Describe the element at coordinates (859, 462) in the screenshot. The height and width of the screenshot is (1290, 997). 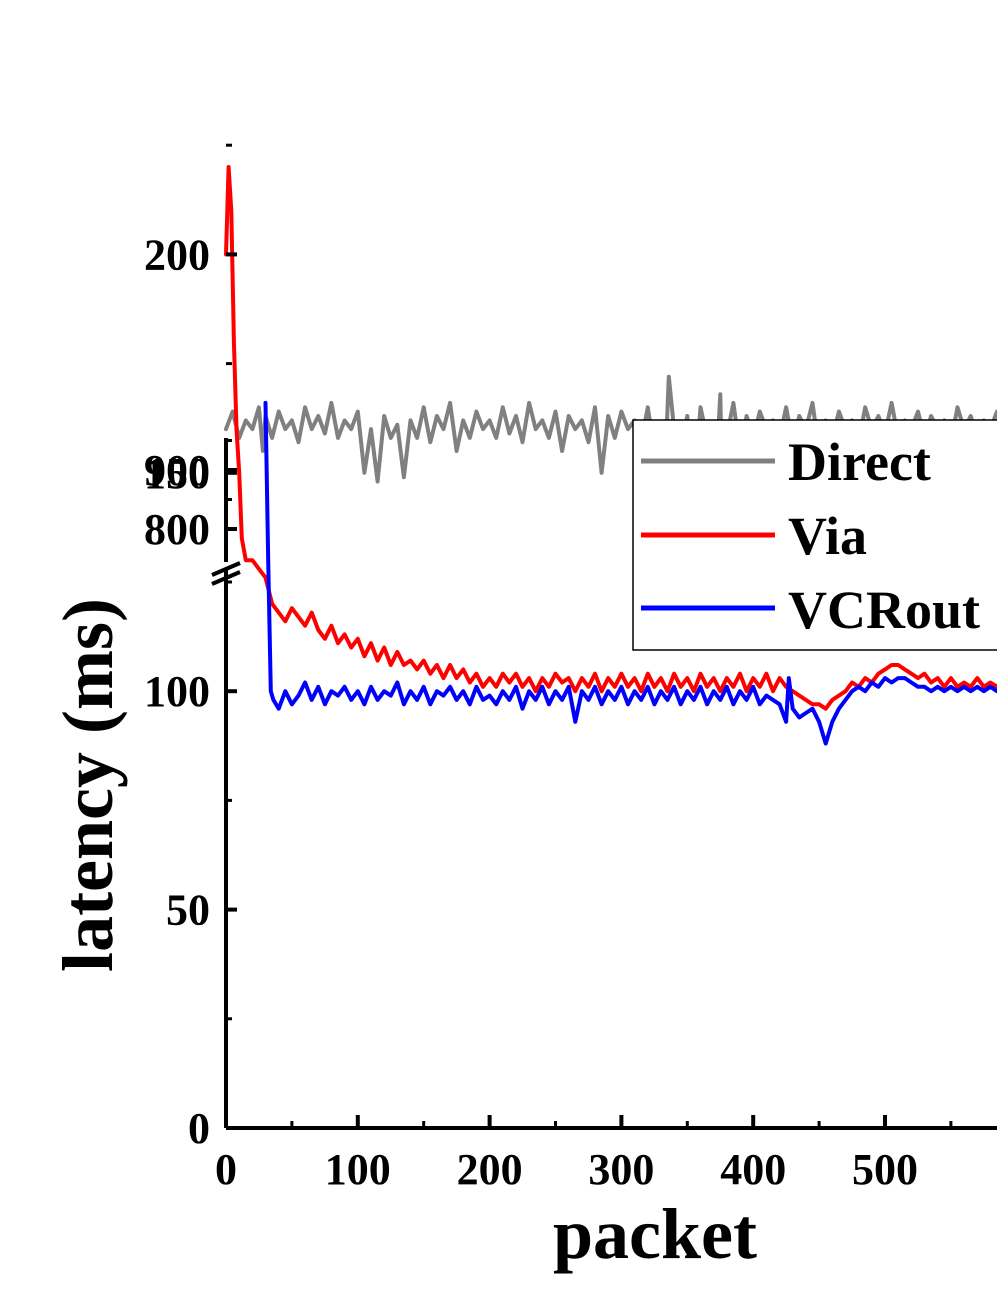
I see `legend-label-direct: Direct` at that location.